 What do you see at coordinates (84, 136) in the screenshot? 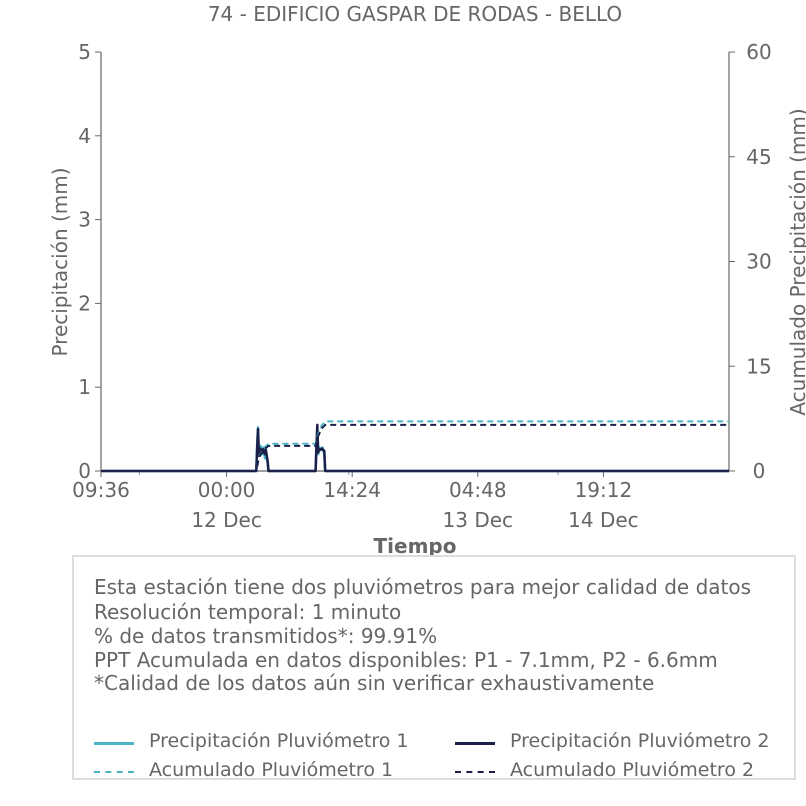
I see `y-tick-label: 4` at bounding box center [84, 136].